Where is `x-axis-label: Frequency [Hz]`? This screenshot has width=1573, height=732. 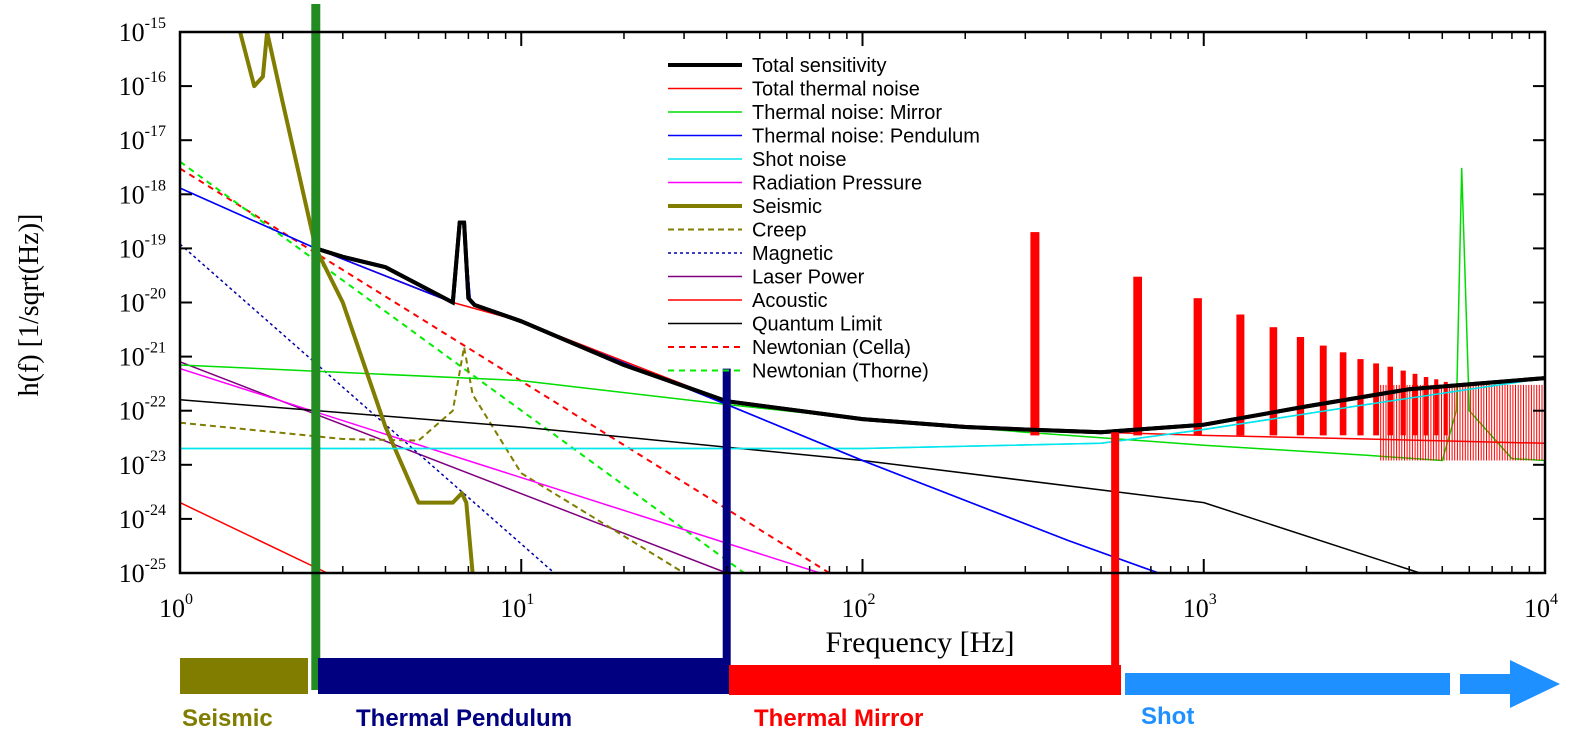 x-axis-label: Frequency [Hz] is located at coordinates (919, 642).